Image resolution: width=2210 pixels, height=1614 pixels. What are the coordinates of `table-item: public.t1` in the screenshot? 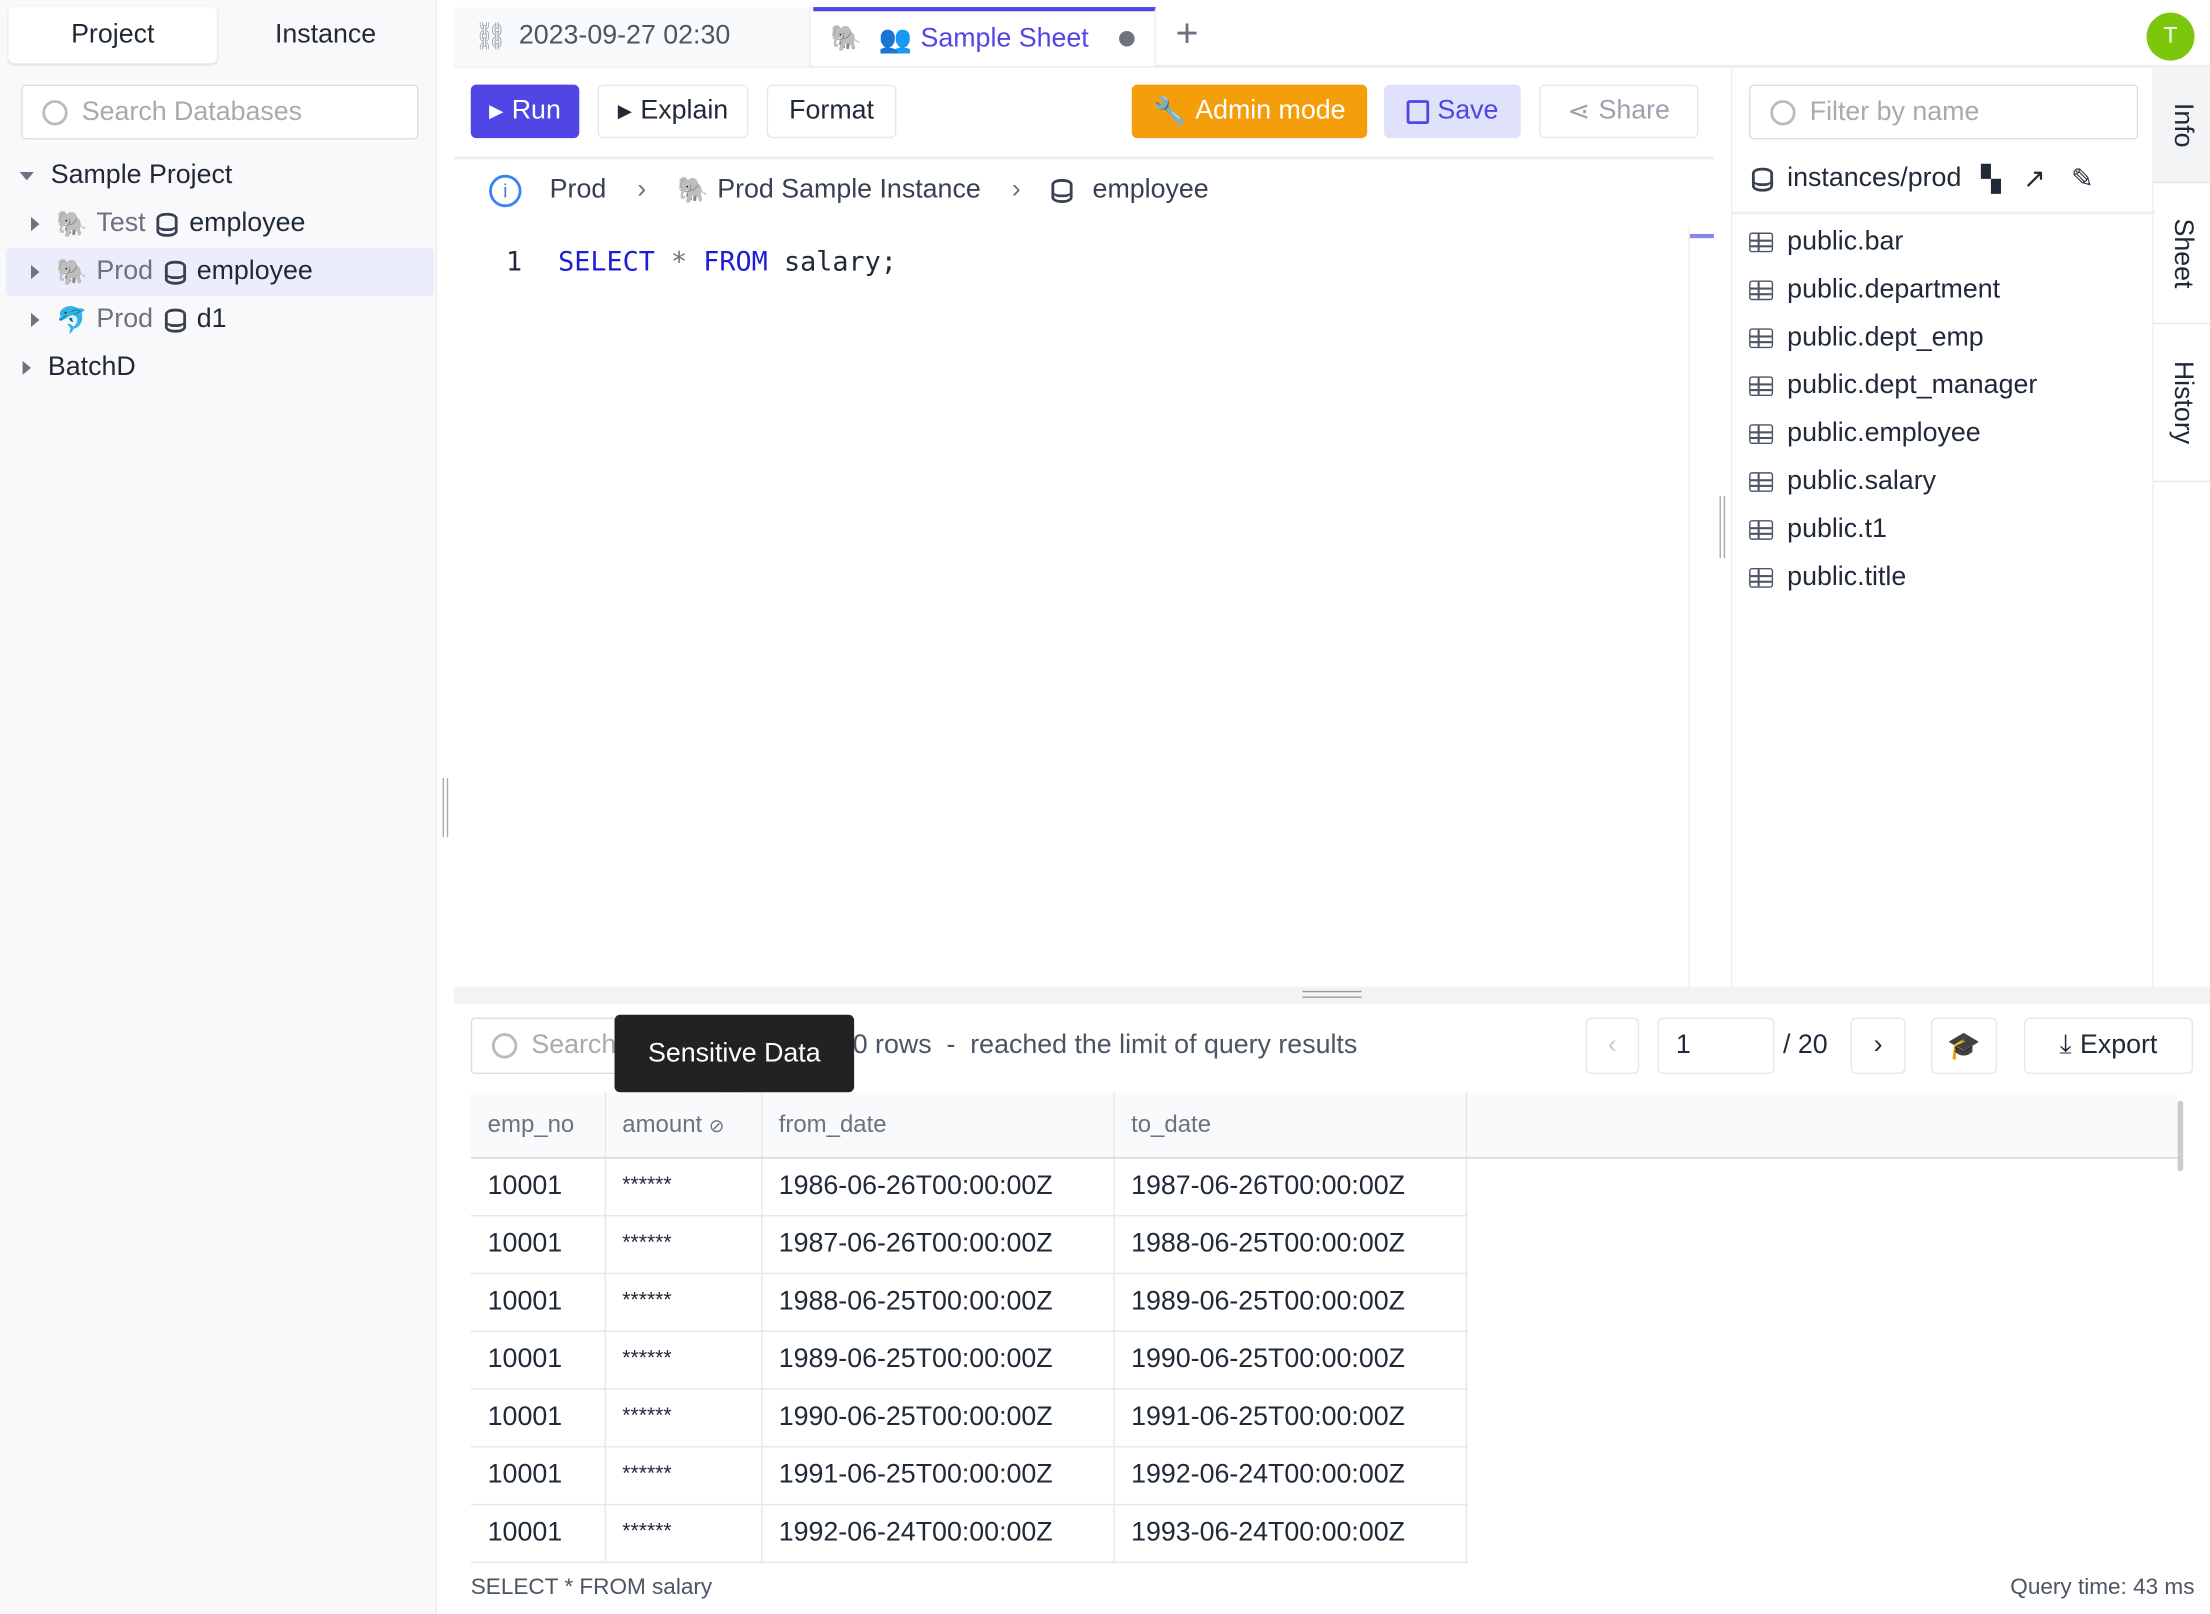 It's located at (1946, 530).